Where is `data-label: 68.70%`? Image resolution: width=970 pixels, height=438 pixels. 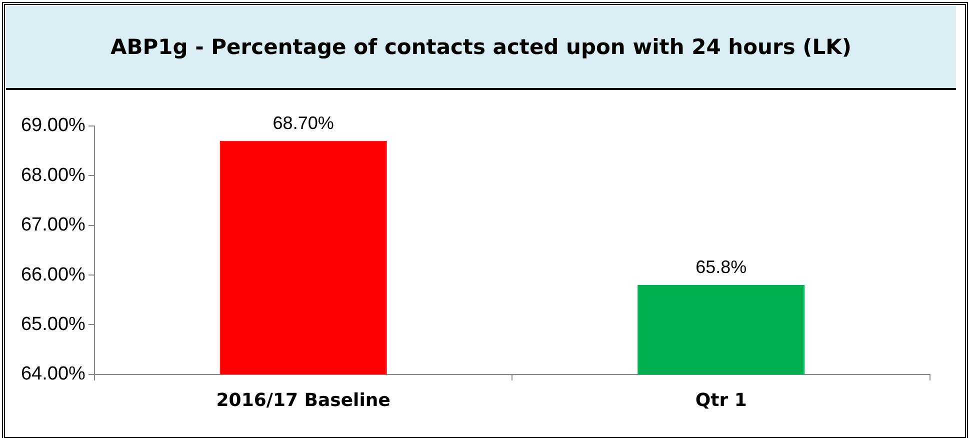
data-label: 68.70% is located at coordinates (303, 122).